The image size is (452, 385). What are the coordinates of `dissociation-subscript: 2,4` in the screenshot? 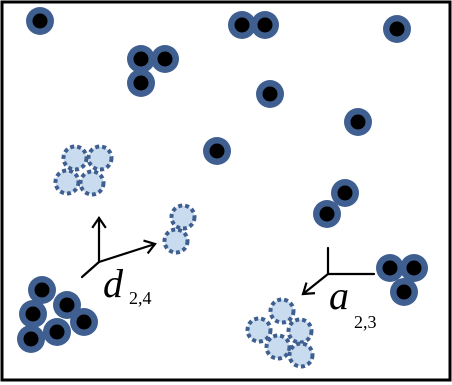 It's located at (140, 298).